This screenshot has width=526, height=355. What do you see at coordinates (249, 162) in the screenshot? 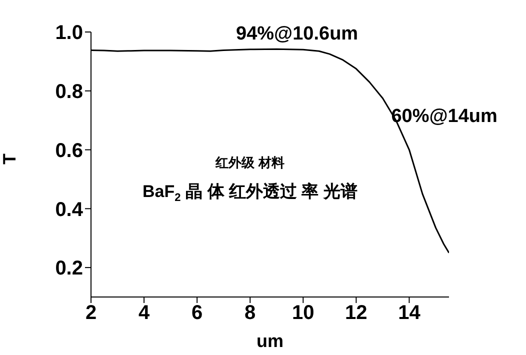
I see `annotation: 红外级 材料` at bounding box center [249, 162].